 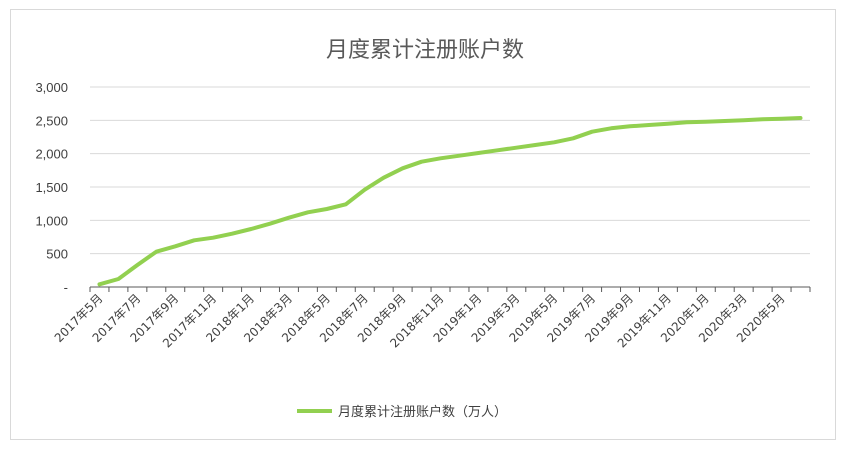 What do you see at coordinates (450, 289) in the screenshot?
I see `x-axis` at bounding box center [450, 289].